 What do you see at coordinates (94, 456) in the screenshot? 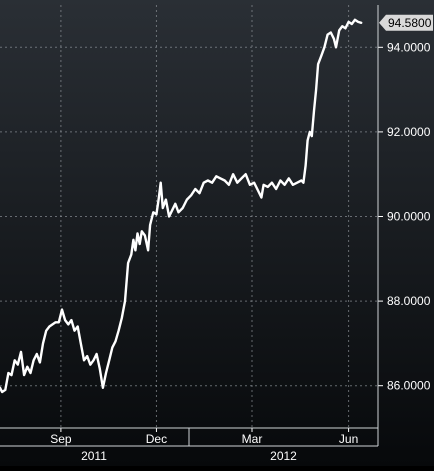
I see `year-label: 2011` at bounding box center [94, 456].